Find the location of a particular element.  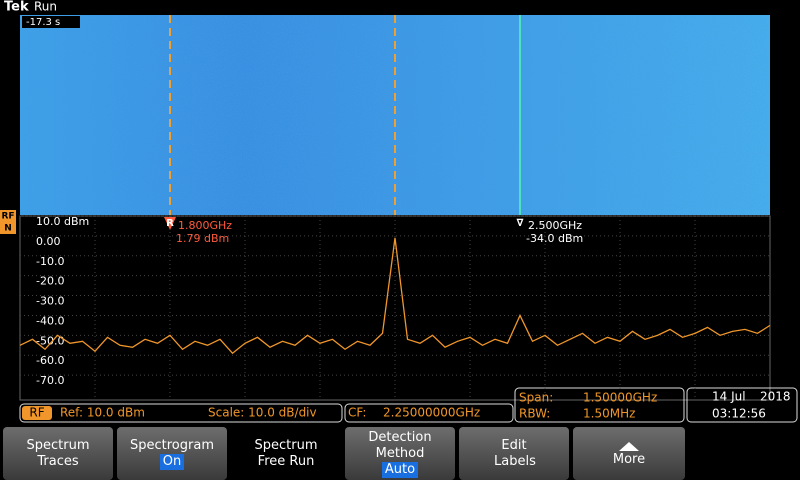

y-tick-label: -40.0 is located at coordinates (50, 320).